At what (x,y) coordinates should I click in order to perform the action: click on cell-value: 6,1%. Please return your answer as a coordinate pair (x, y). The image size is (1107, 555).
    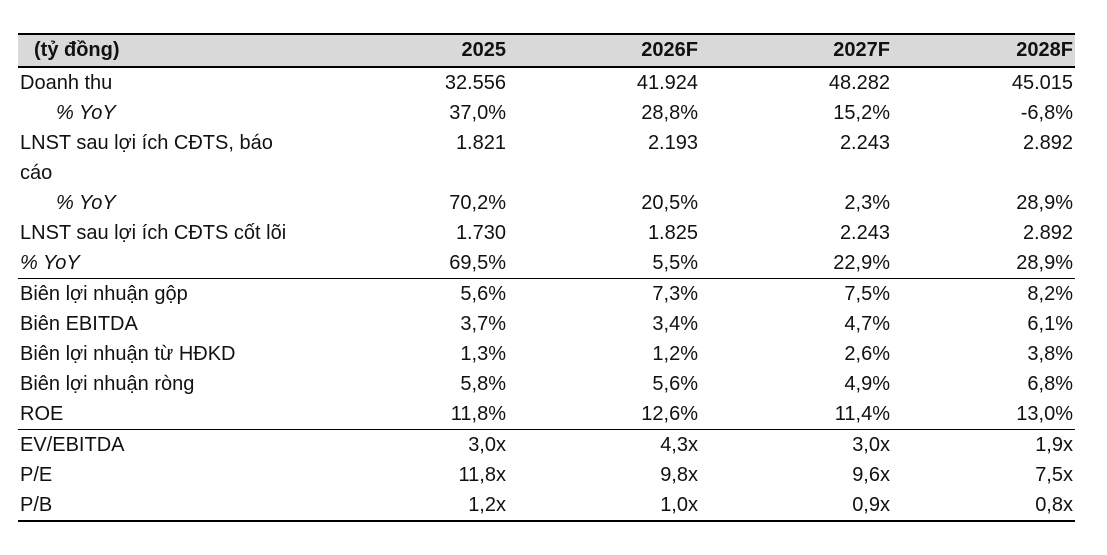
    Looking at the image, I should click on (1050, 324).